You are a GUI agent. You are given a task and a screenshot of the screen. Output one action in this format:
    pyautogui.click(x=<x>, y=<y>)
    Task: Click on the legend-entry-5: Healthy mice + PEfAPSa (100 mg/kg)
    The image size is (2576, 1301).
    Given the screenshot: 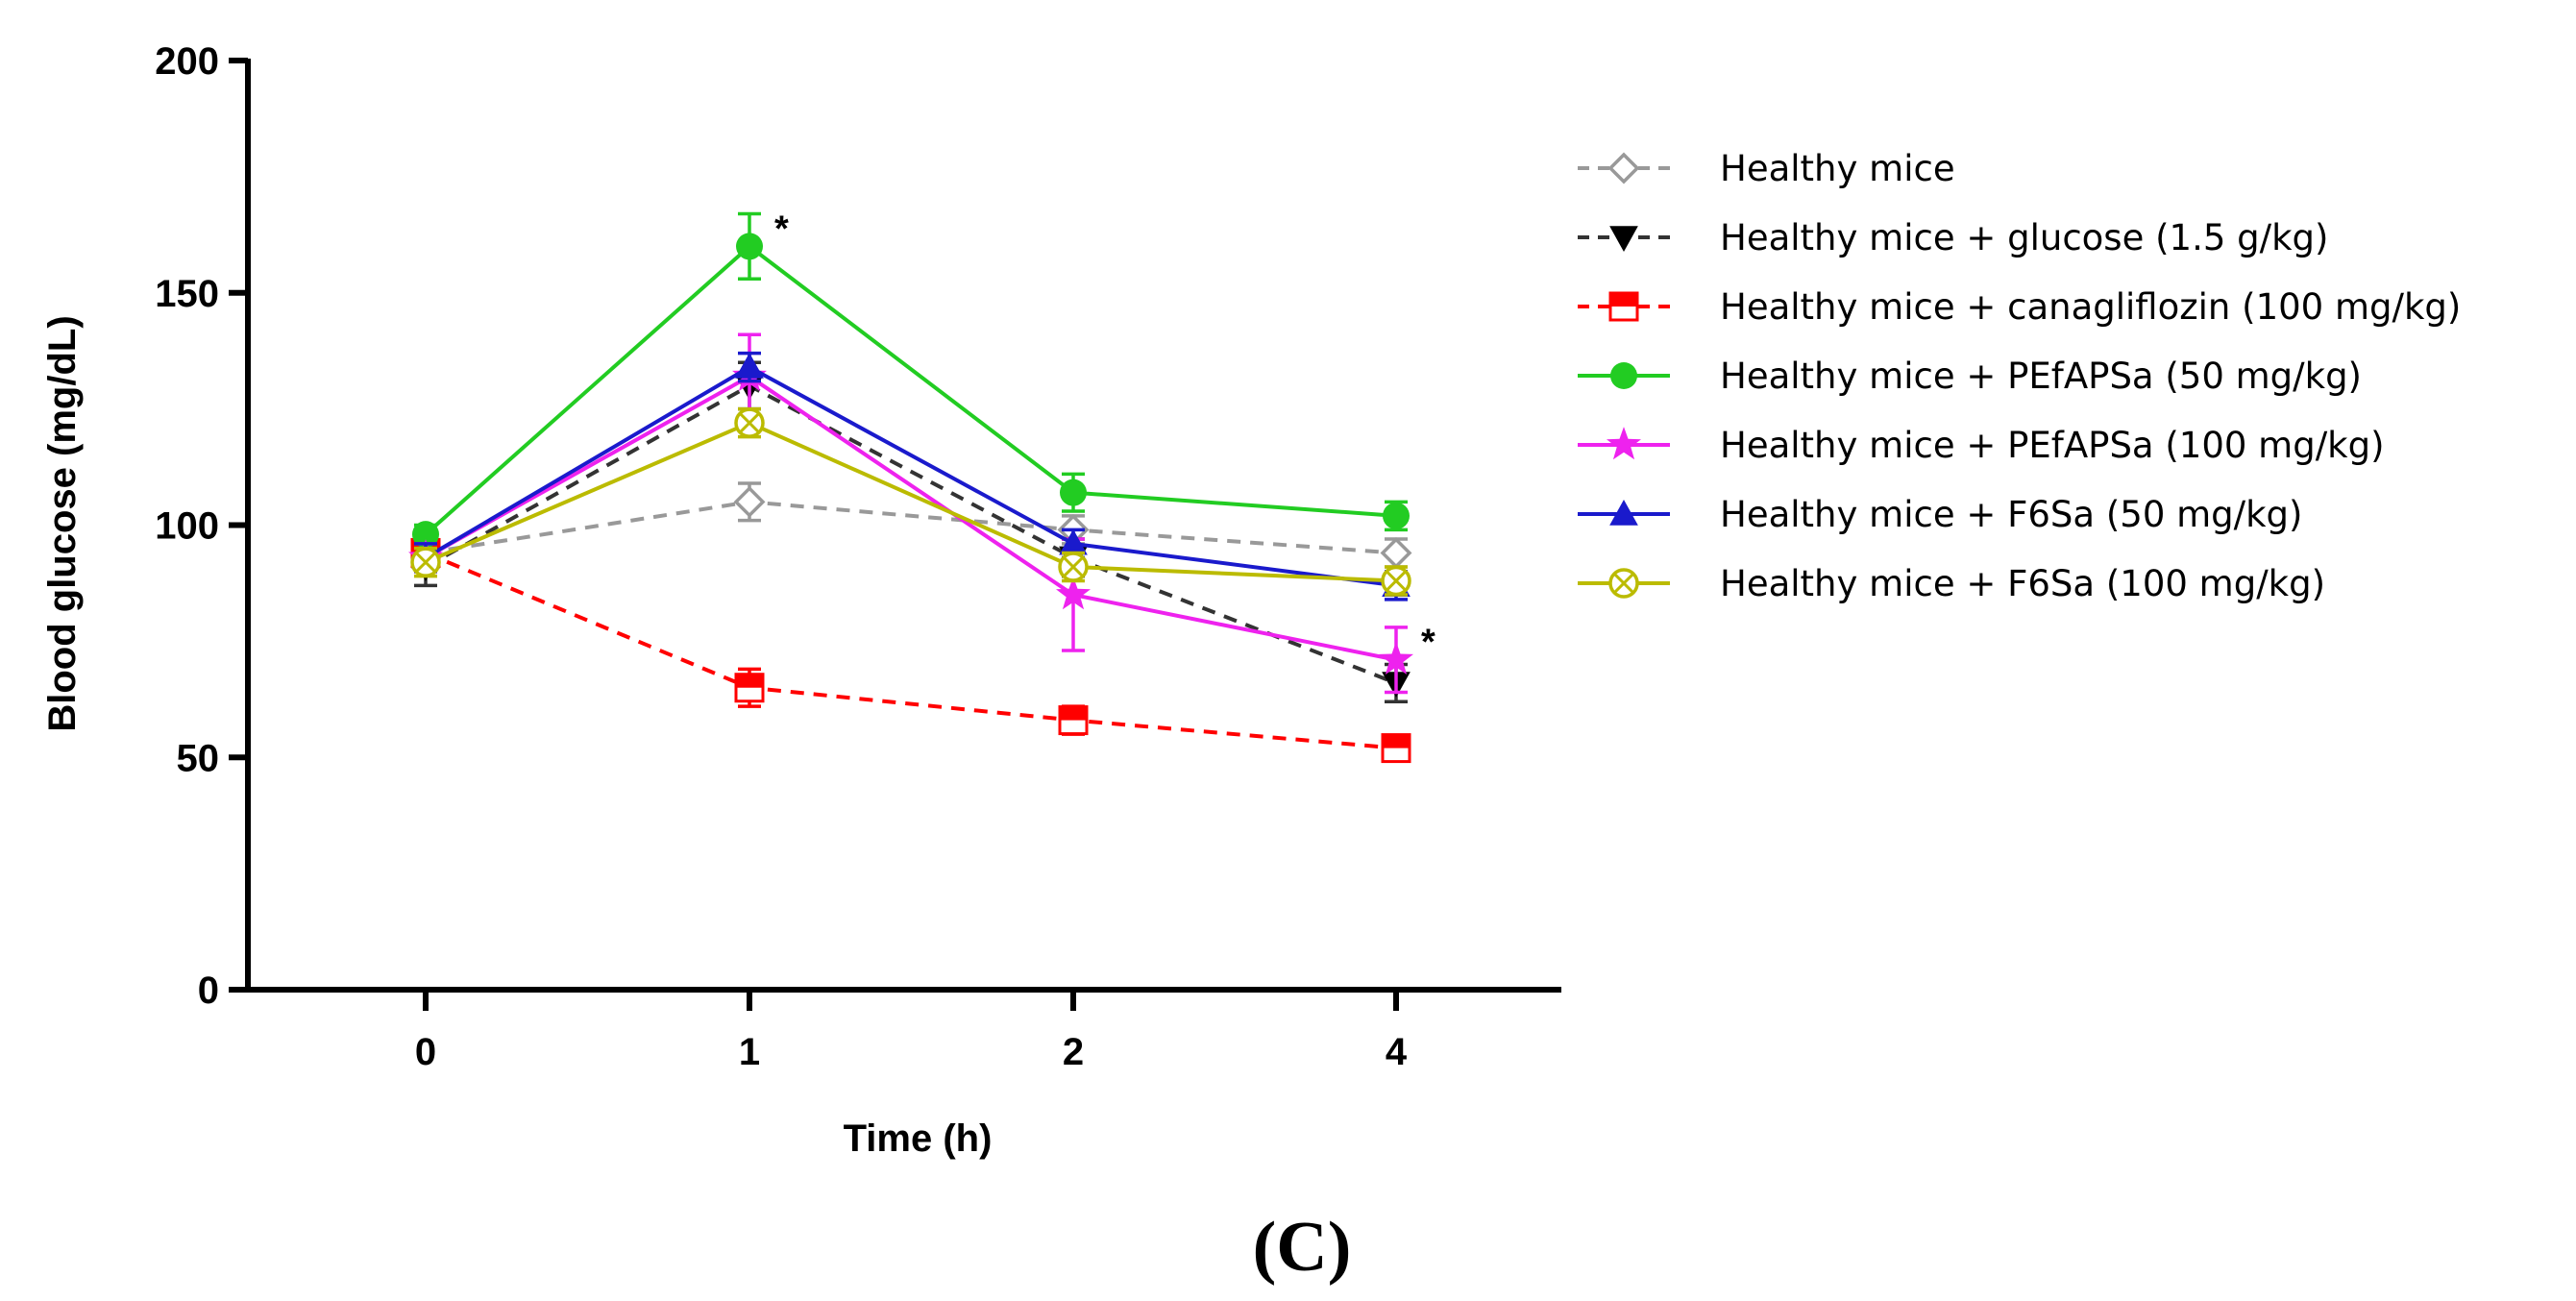 What is the action you would take?
    pyautogui.click(x=1981, y=445)
    